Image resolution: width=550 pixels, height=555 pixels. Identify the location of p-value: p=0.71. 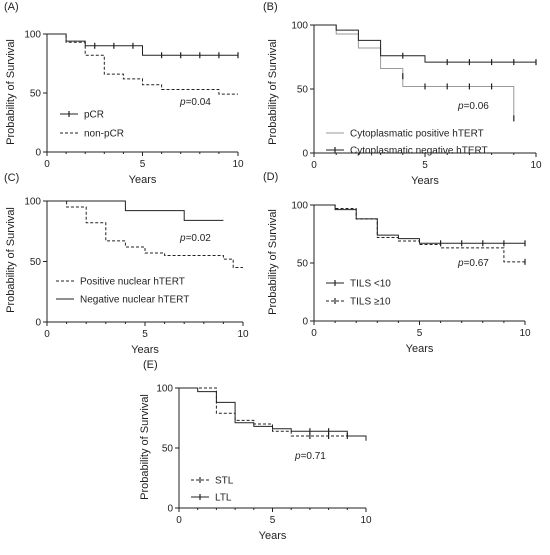
(310, 456).